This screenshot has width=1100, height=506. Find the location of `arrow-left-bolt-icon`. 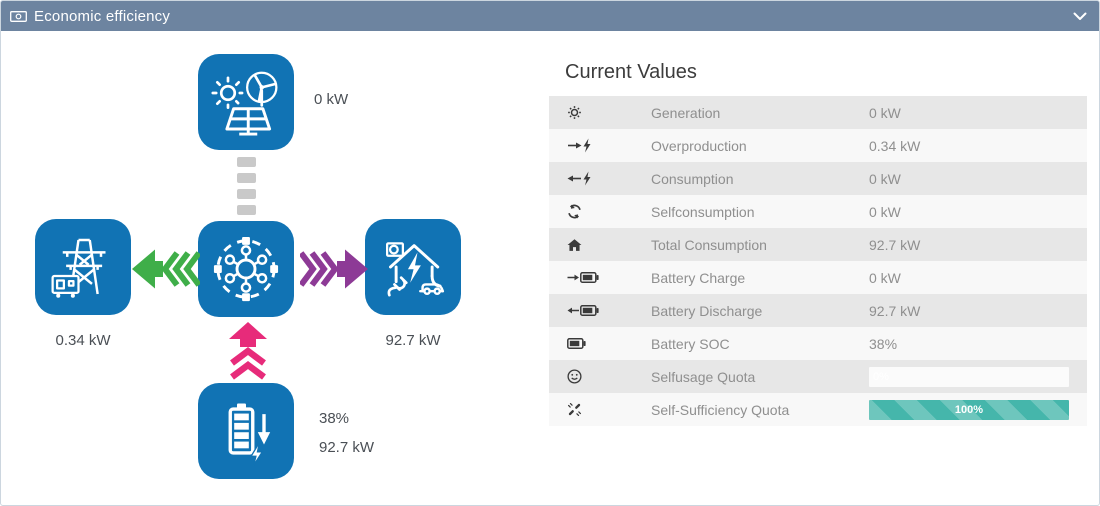

arrow-left-bolt-icon is located at coordinates (609, 178).